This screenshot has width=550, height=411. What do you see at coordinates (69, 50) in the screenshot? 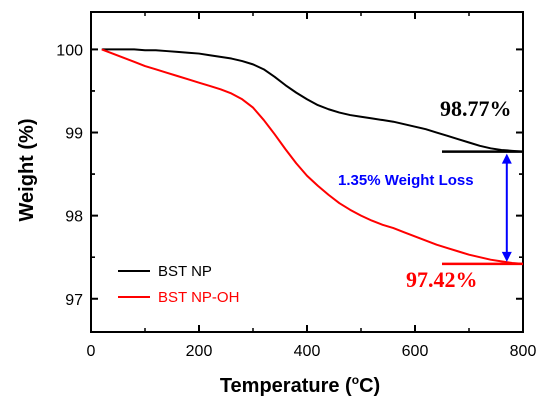
I see `y-tick-label: 100` at bounding box center [69, 50].